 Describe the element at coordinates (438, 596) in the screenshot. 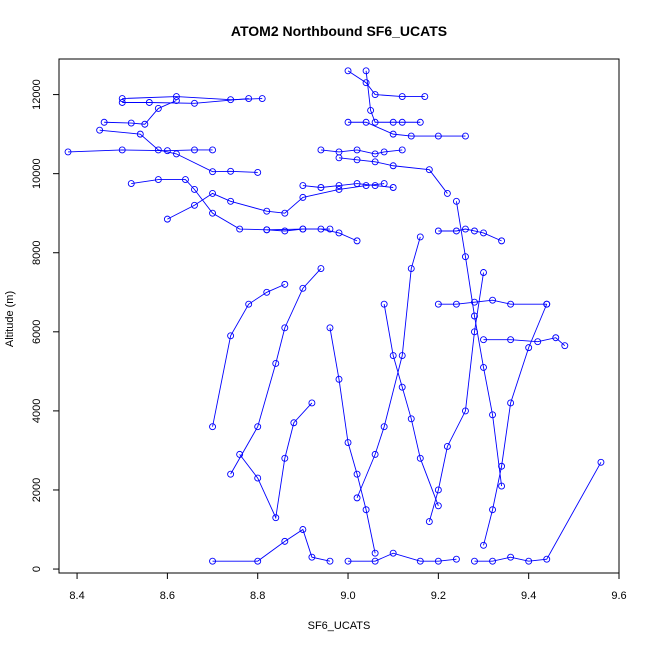

I see `x-tick-label: 9.2` at that location.